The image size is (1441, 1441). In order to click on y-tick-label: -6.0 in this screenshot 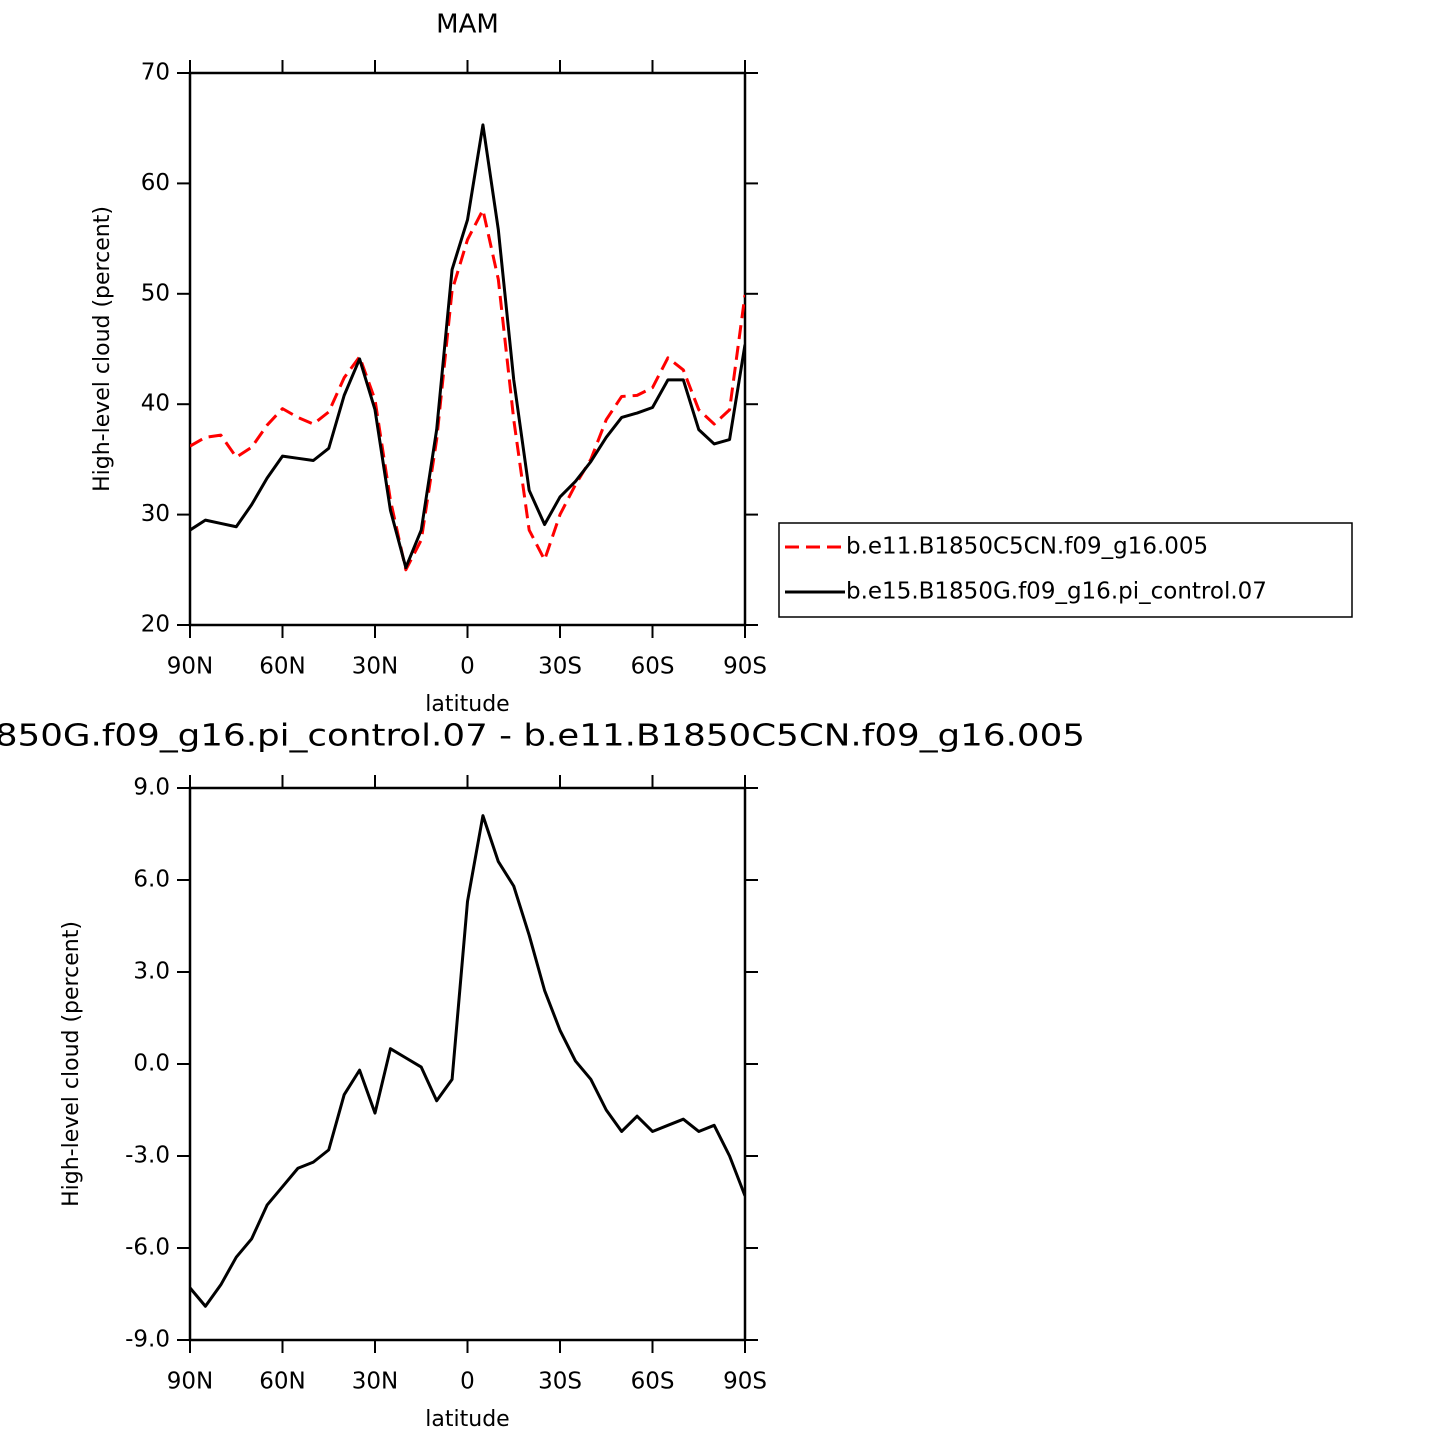, I will do `click(147, 1248)`.